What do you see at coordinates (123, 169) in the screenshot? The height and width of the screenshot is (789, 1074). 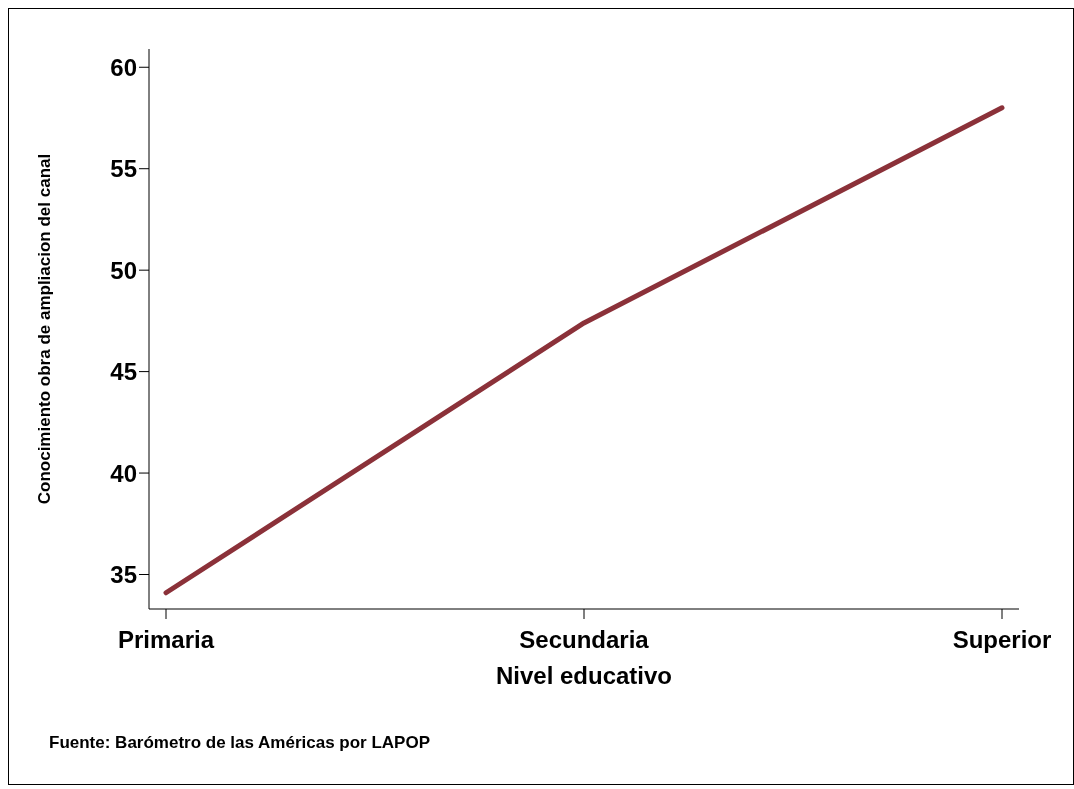 I see `y-tick-label: 55` at bounding box center [123, 169].